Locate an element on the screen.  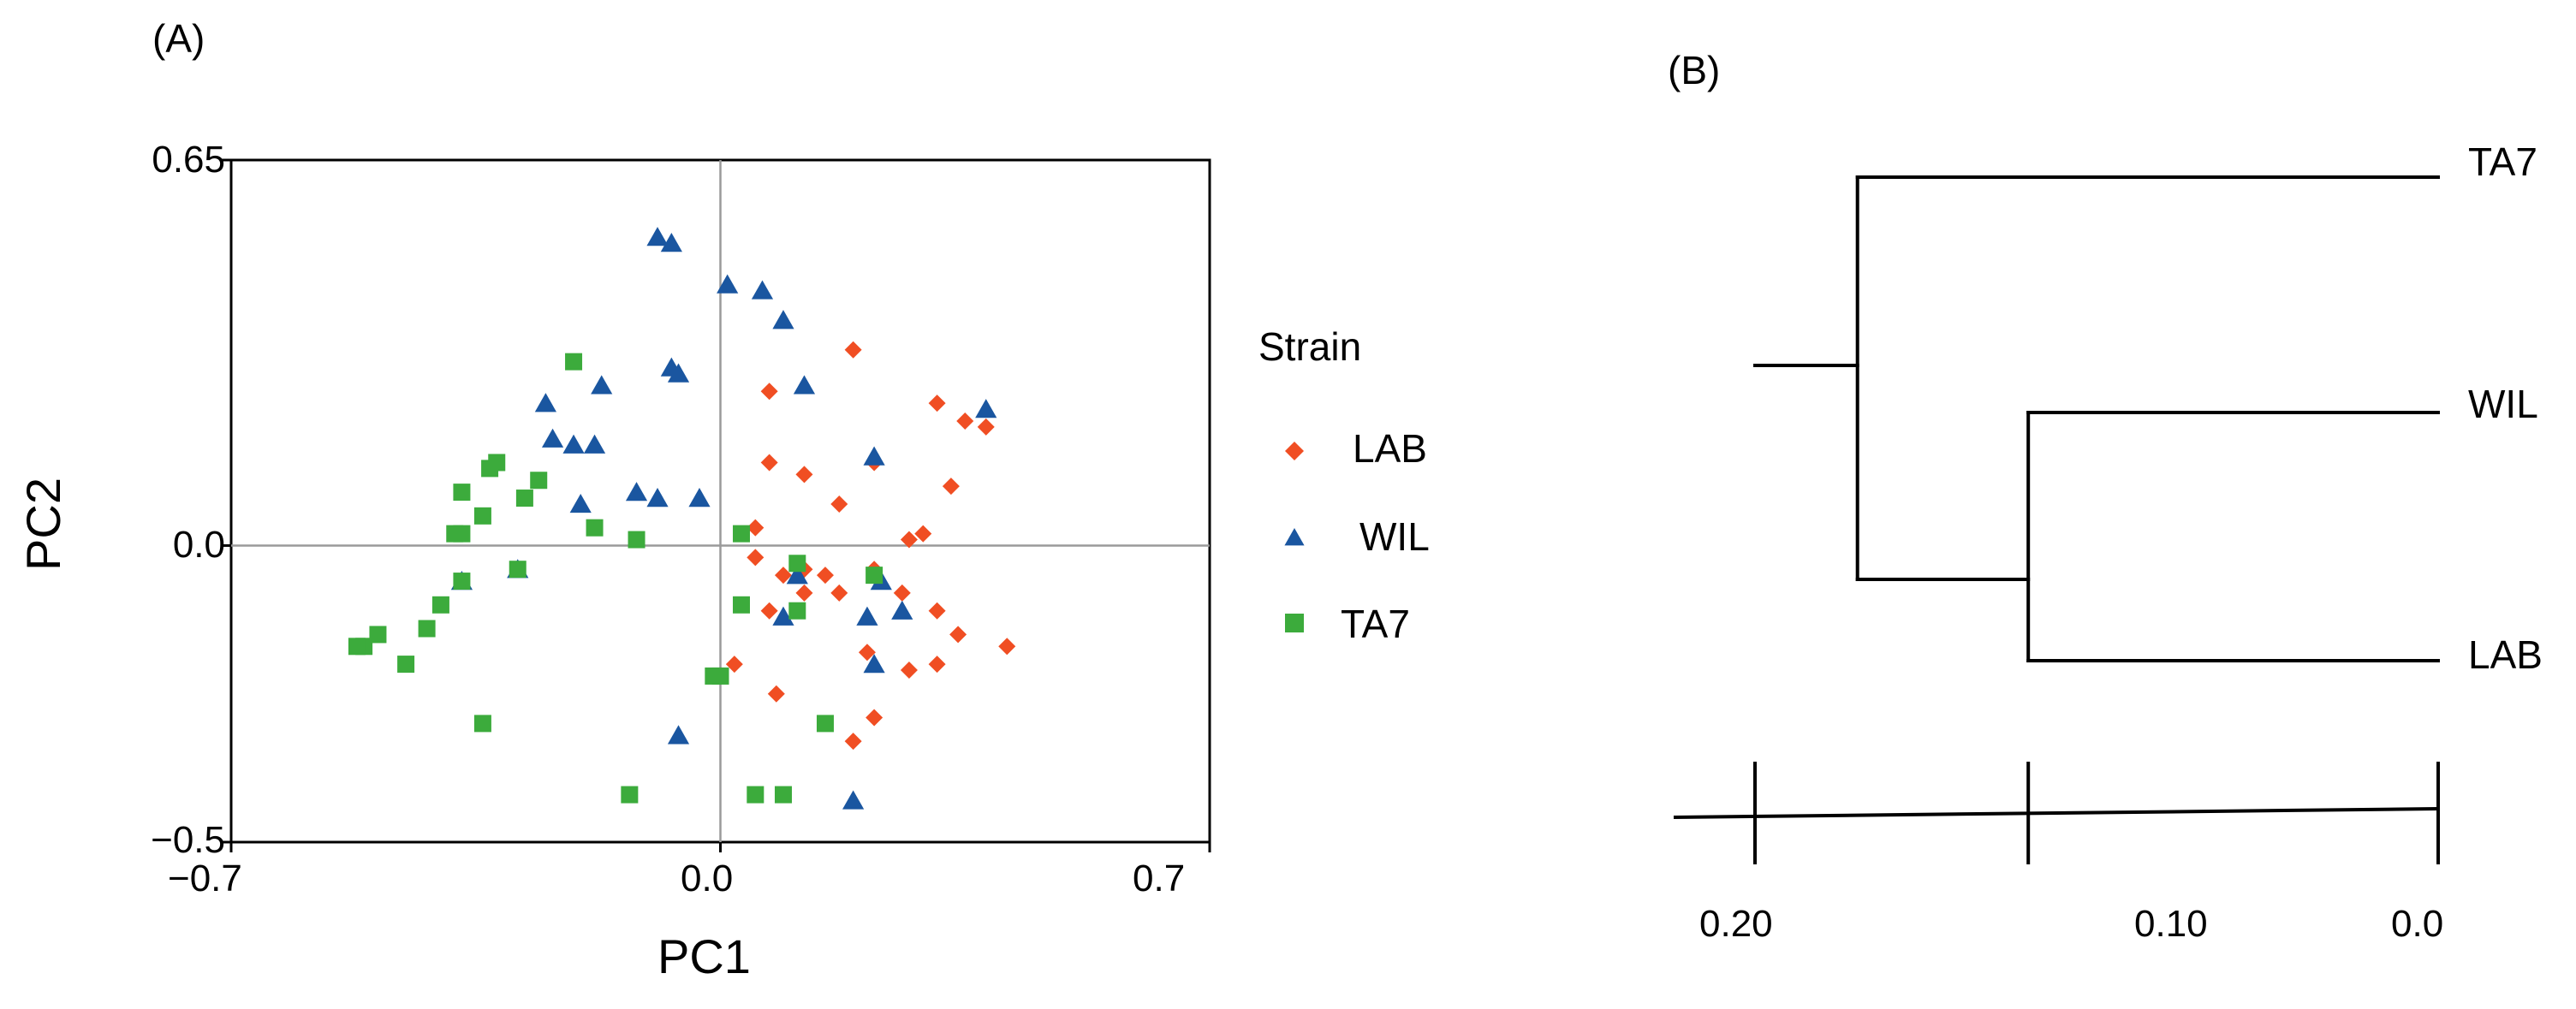
x-tick-label: −0.7 is located at coordinates (205, 878).